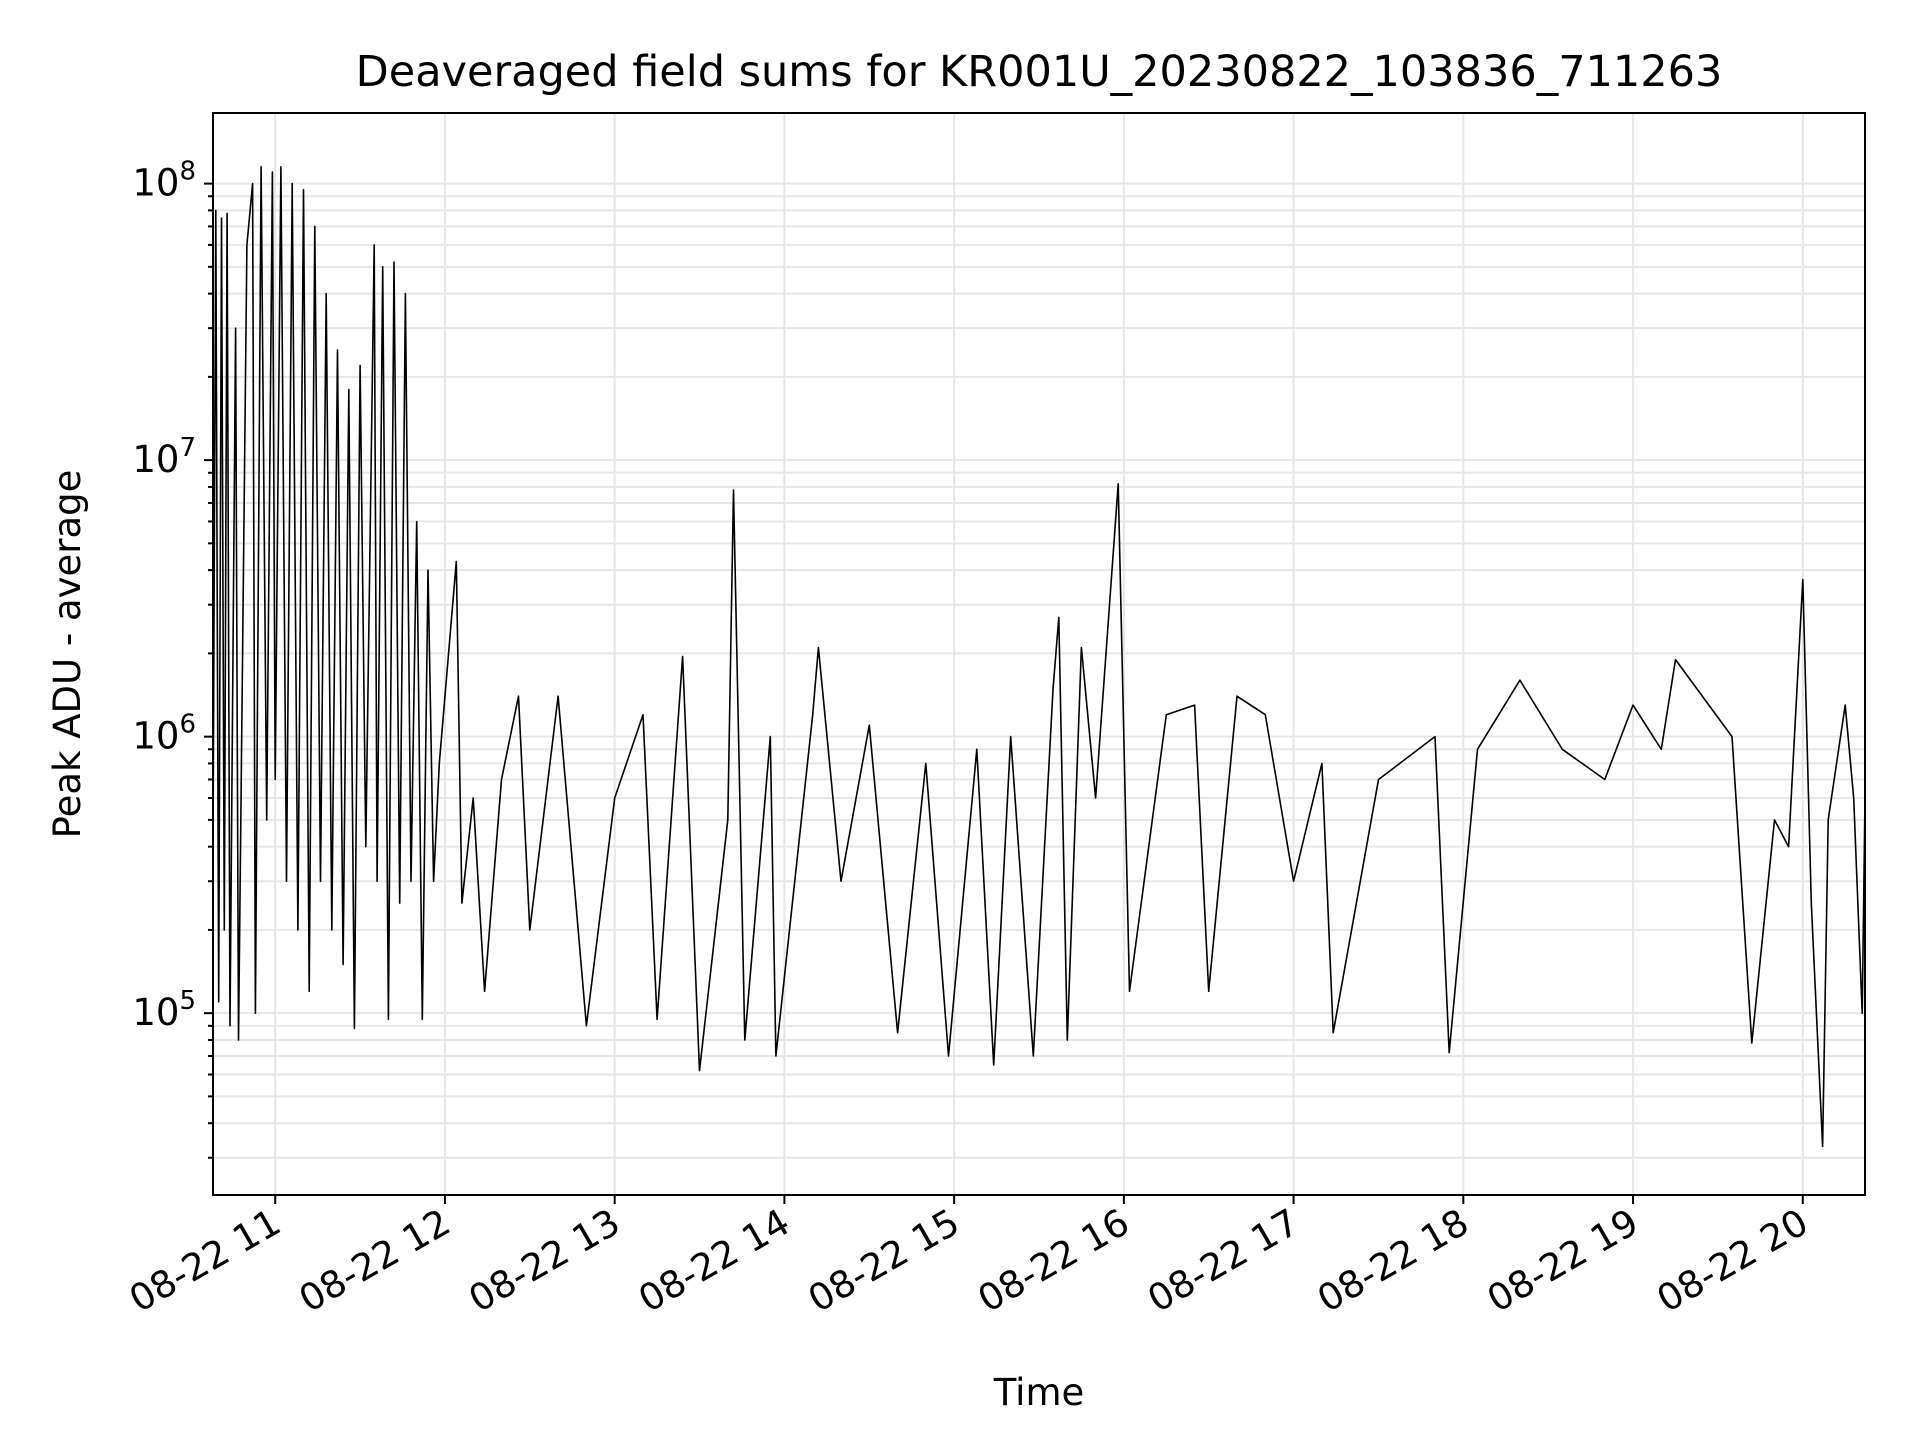 This screenshot has height=1440, width=1920. Describe the element at coordinates (164, 734) in the screenshot. I see `y-tick-label: 106` at that location.